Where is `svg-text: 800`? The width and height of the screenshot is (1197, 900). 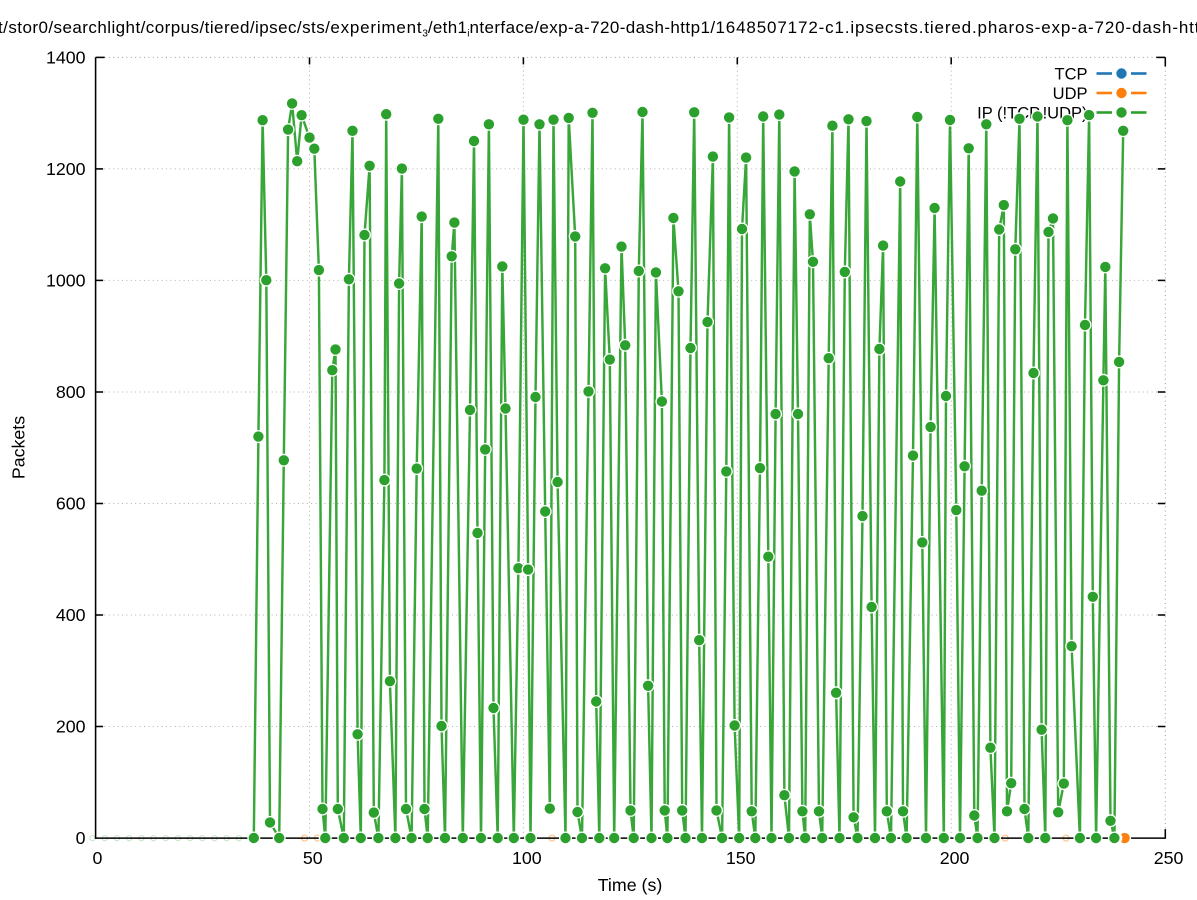 svg-text: 800 is located at coordinates (71, 392).